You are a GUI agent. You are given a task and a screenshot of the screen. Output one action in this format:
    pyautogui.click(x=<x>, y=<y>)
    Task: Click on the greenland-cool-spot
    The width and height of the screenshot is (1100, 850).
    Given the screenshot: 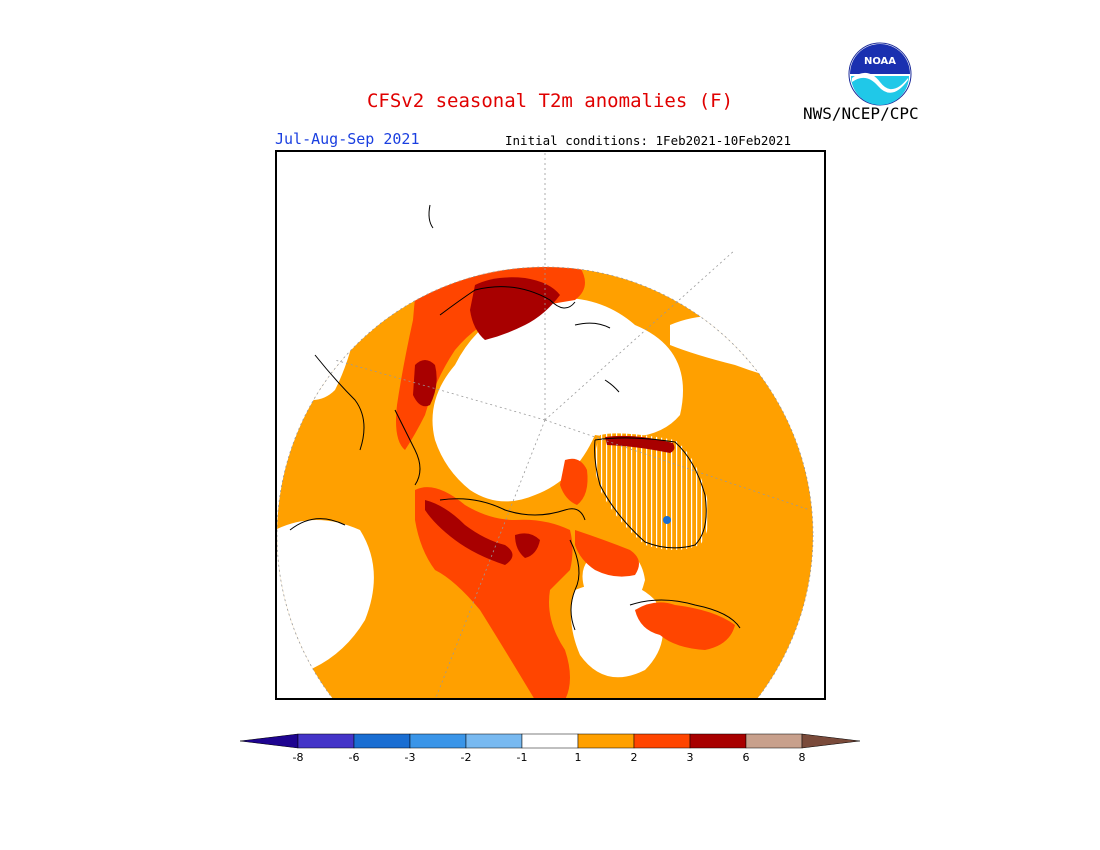 What is the action you would take?
    pyautogui.click(x=667, y=520)
    